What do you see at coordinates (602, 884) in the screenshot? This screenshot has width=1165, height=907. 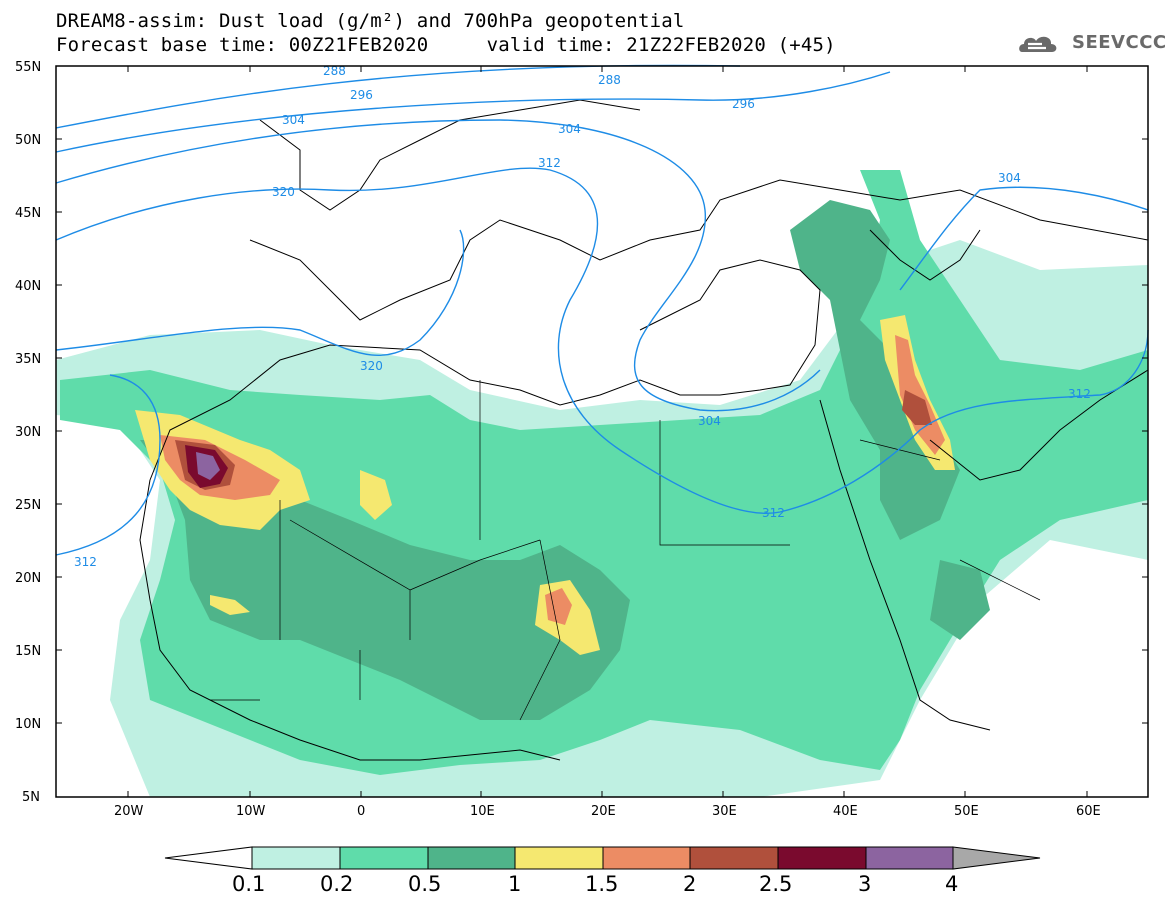 I see `colorbar-label: 1.5` at bounding box center [602, 884].